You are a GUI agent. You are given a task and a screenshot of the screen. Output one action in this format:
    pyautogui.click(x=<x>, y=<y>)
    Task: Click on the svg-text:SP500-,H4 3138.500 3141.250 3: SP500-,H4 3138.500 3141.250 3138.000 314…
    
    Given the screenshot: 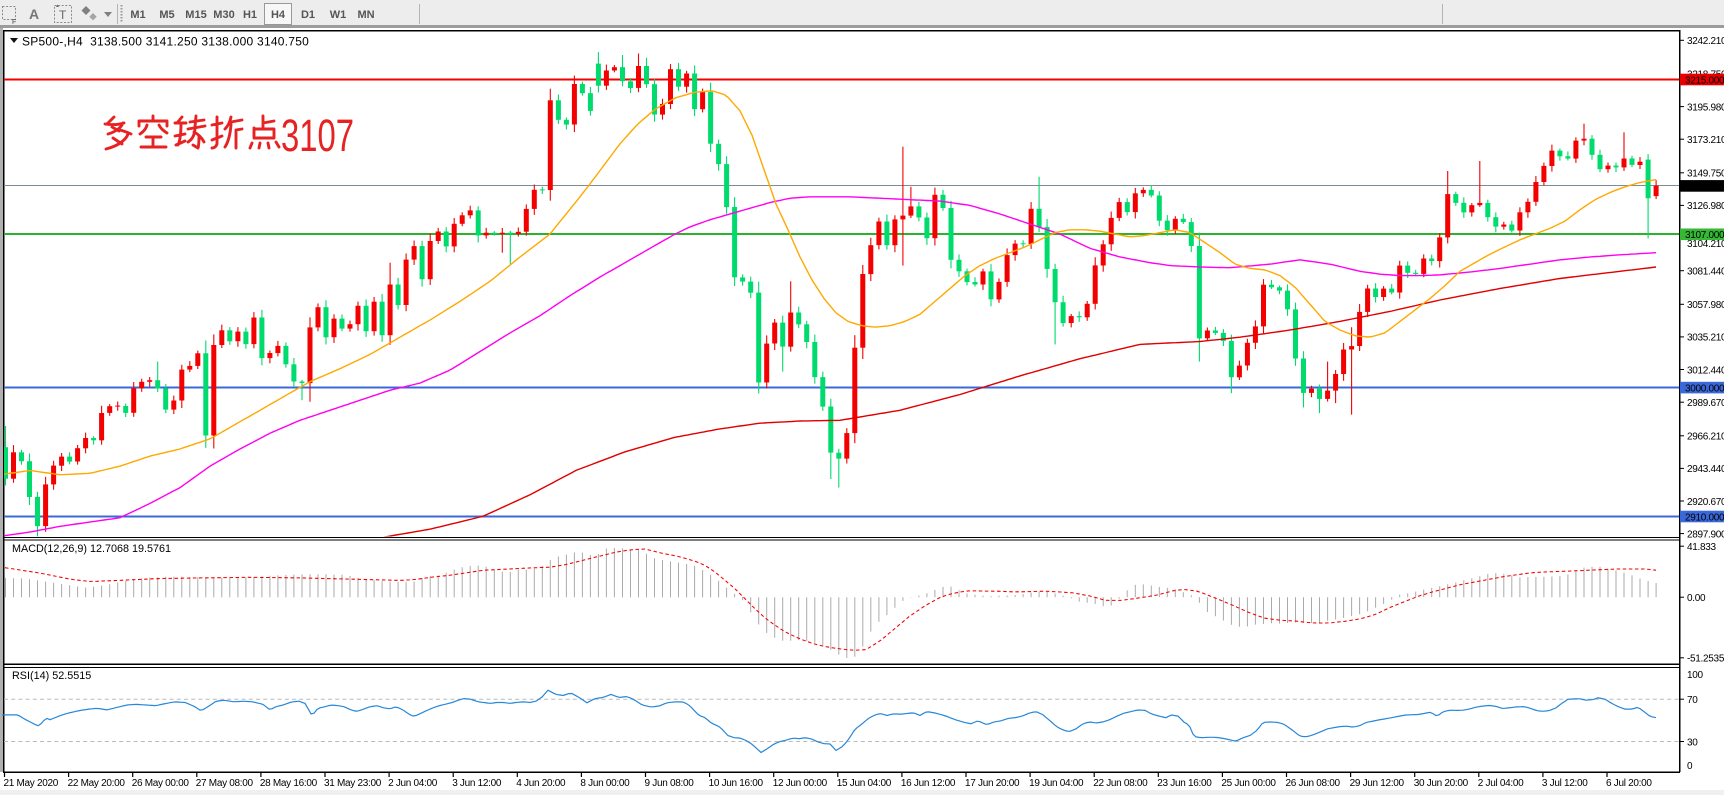 What is the action you would take?
    pyautogui.click(x=165, y=42)
    